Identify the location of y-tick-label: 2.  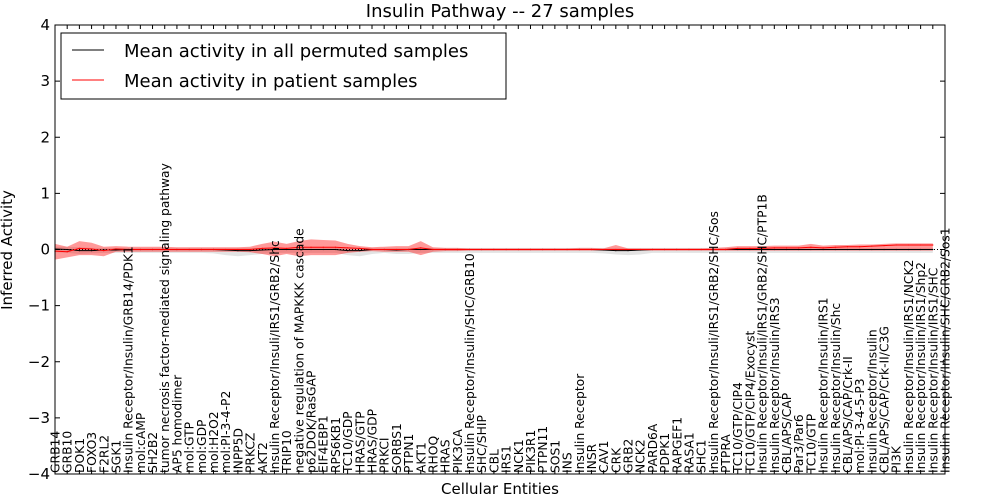
(45, 137).